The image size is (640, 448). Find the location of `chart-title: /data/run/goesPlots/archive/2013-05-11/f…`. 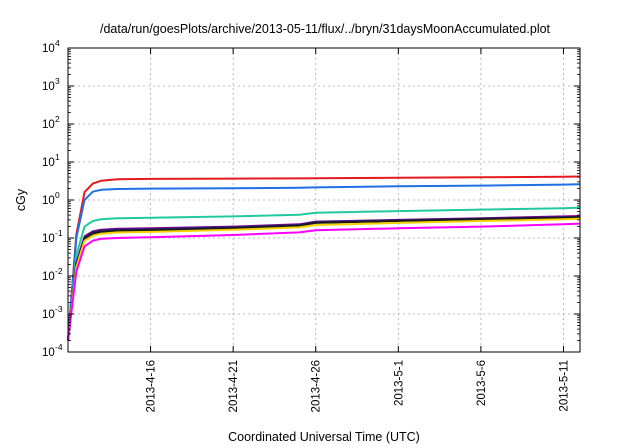

chart-title: /data/run/goesPlots/archive/2013-05-11/f… is located at coordinates (325, 29).